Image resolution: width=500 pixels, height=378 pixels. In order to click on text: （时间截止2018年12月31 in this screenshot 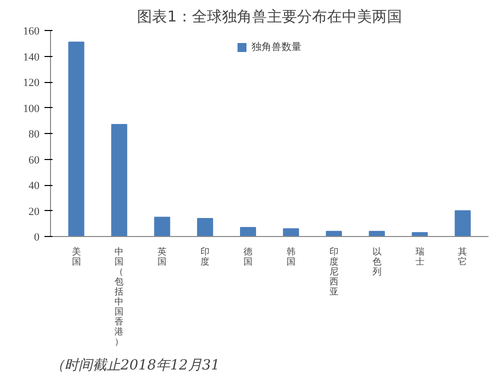, I will do `click(135, 366)`.